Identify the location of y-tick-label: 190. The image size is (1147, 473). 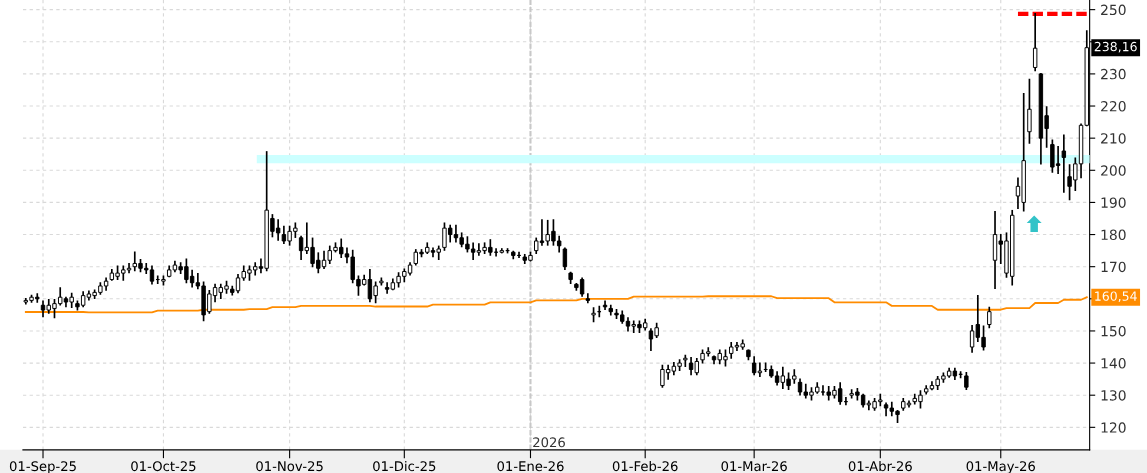
(1113, 202).